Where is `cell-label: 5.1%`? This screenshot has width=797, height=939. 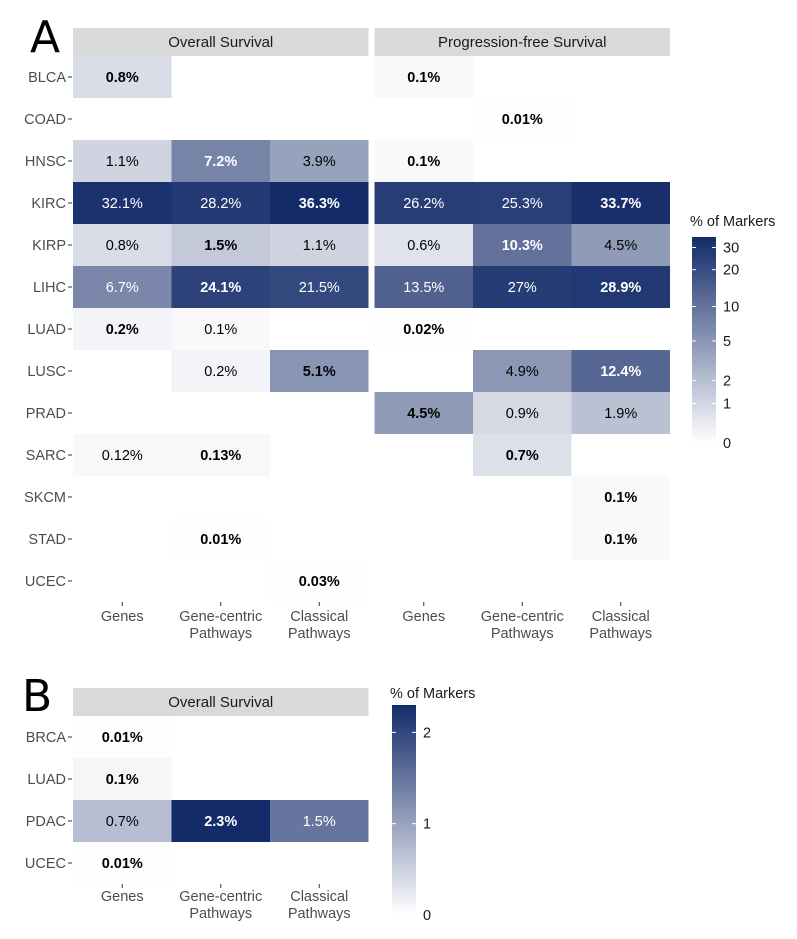 cell-label: 5.1% is located at coordinates (319, 372).